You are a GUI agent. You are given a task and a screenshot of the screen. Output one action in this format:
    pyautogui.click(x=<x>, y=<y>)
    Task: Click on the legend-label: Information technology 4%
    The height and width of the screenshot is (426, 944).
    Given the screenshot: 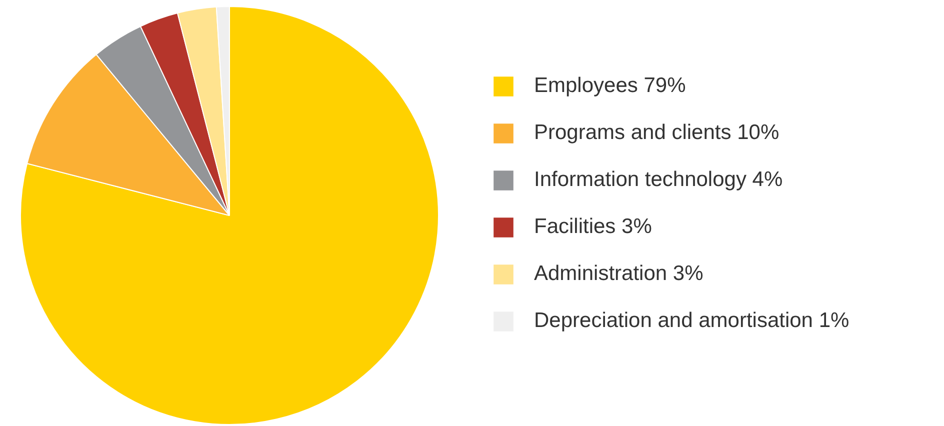 What is the action you would take?
    pyautogui.click(x=658, y=180)
    